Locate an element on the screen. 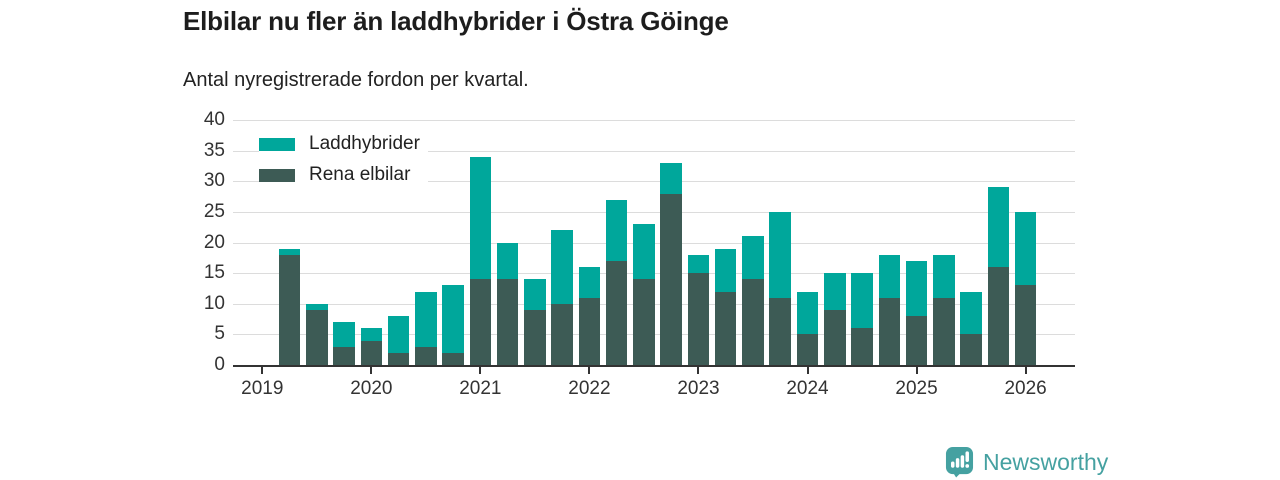 This screenshot has width=1280, height=480. x-axis-tick-label: 2022 is located at coordinates (589, 388).